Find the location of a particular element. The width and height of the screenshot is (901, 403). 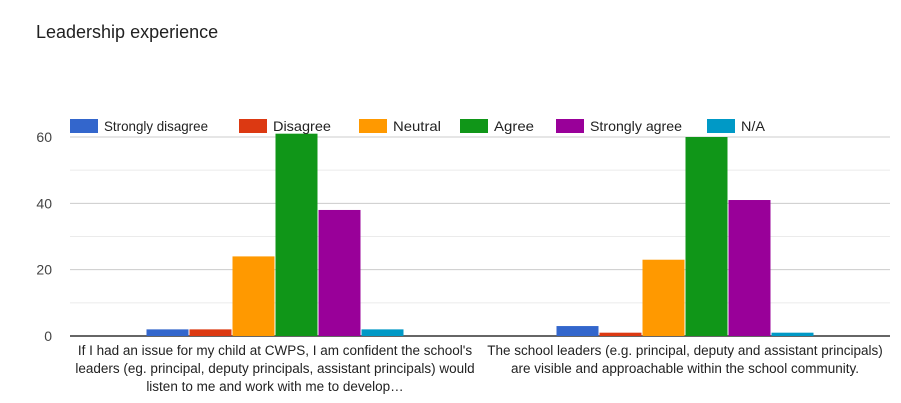

legend-label: Strongly agree is located at coordinates (636, 126).